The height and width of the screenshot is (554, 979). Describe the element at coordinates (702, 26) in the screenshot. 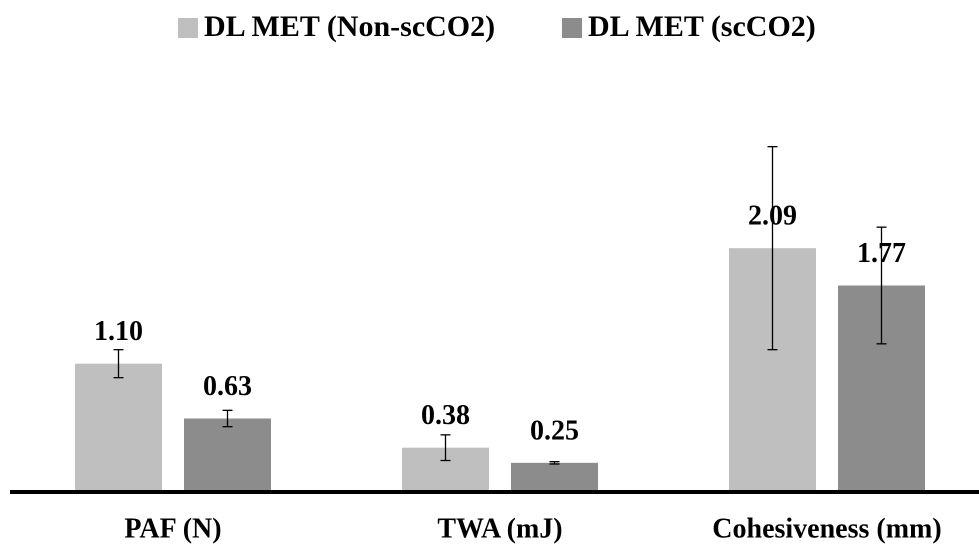

I see `legend-label: DL MET (scCO2)` at that location.